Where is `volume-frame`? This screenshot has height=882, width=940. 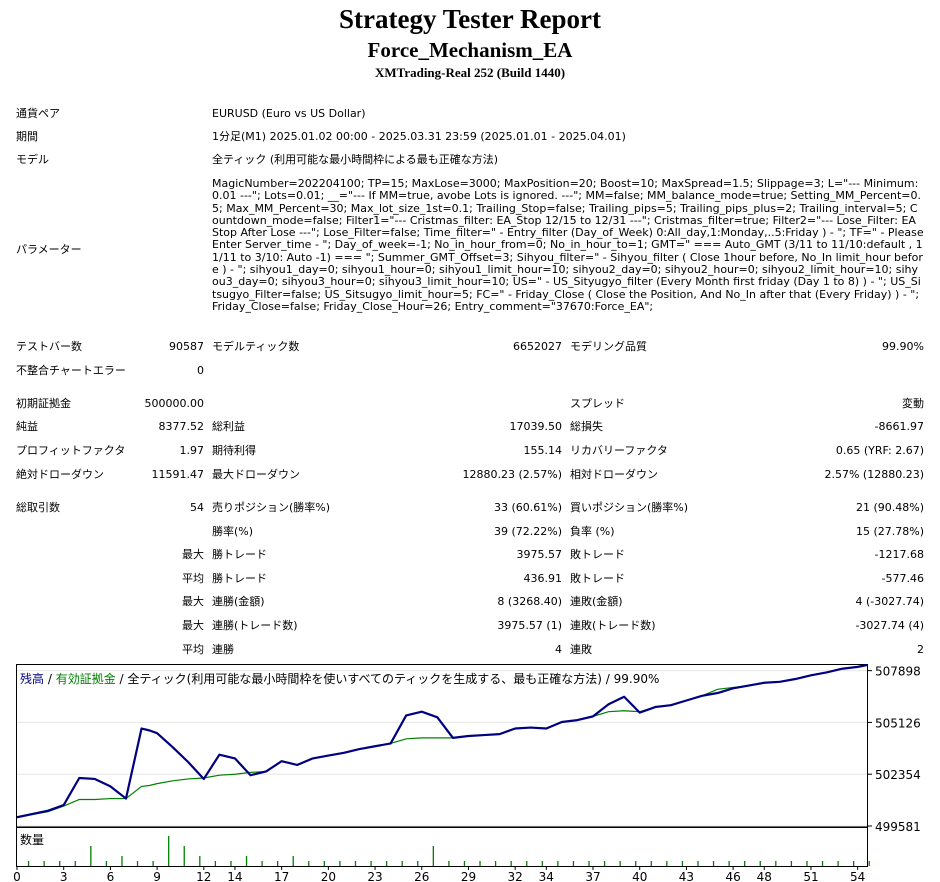
volume-frame is located at coordinates (442, 847).